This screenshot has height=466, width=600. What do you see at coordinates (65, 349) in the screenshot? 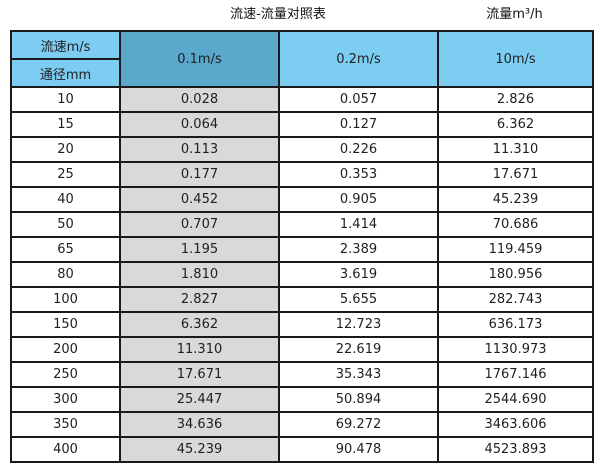
I see `diameter-cell: 200` at bounding box center [65, 349].